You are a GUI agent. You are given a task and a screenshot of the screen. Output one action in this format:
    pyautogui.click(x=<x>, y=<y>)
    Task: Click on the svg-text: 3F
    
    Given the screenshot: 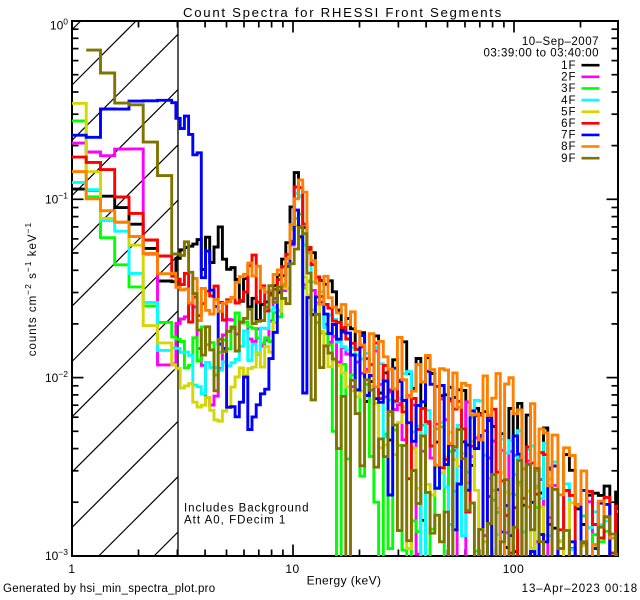 What is the action you would take?
    pyautogui.click(x=568, y=89)
    